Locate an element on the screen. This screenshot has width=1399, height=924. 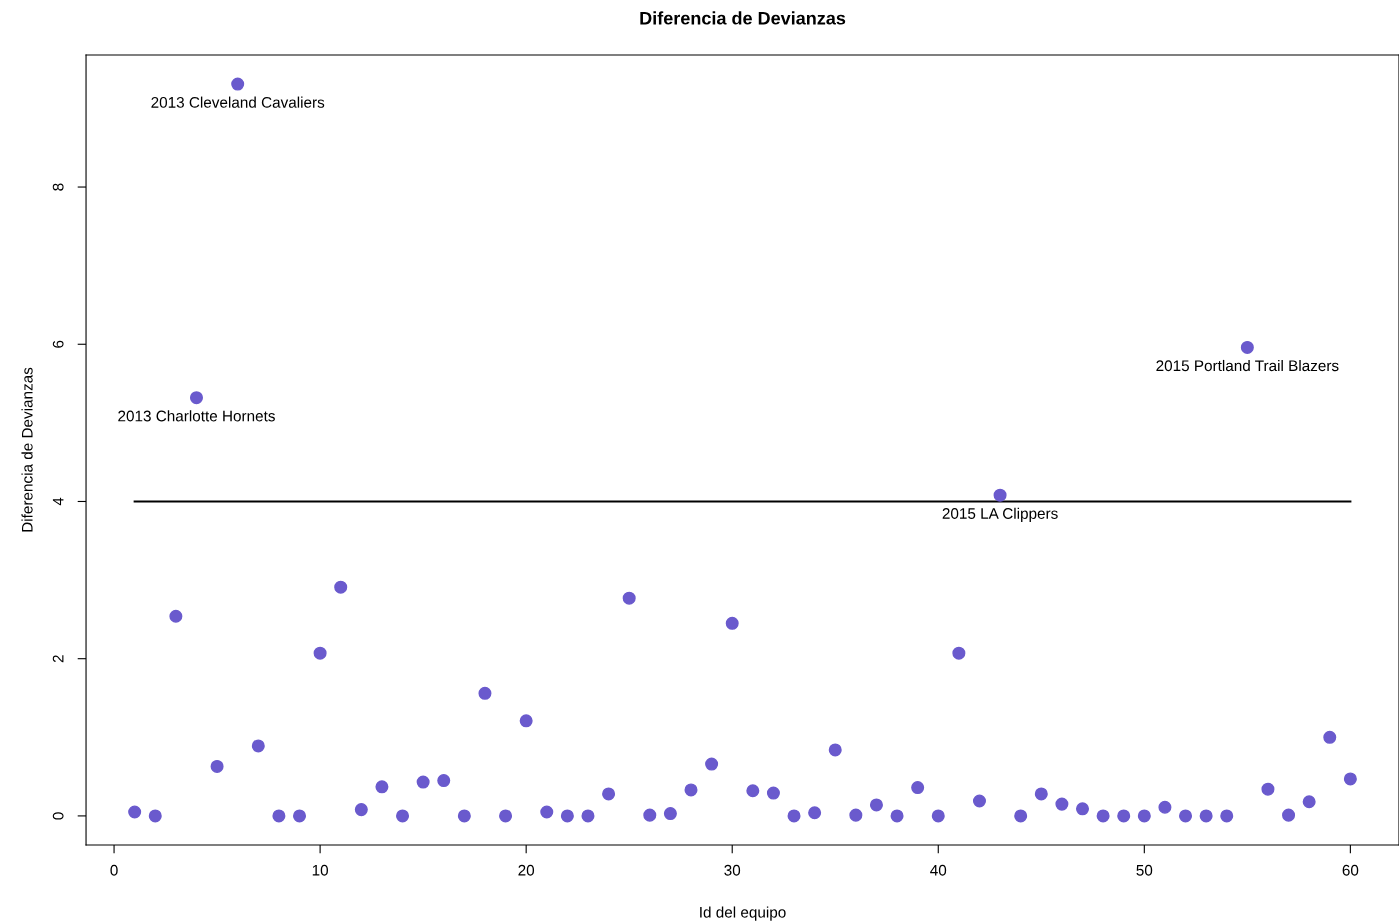
x-tick-label: 50 is located at coordinates (1144, 870).